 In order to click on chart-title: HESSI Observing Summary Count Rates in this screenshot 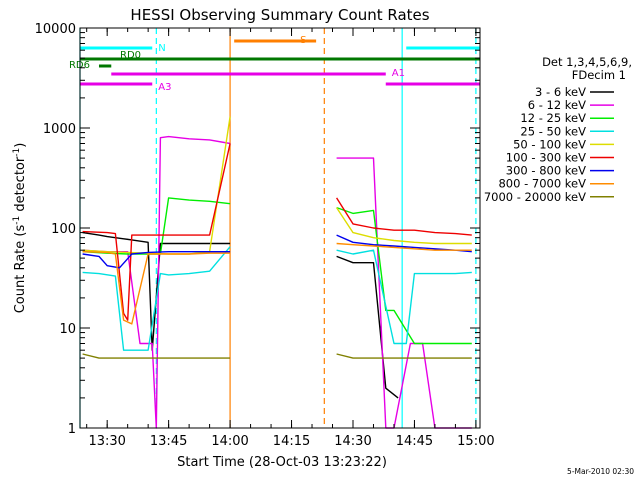, I will do `click(279, 15)`.